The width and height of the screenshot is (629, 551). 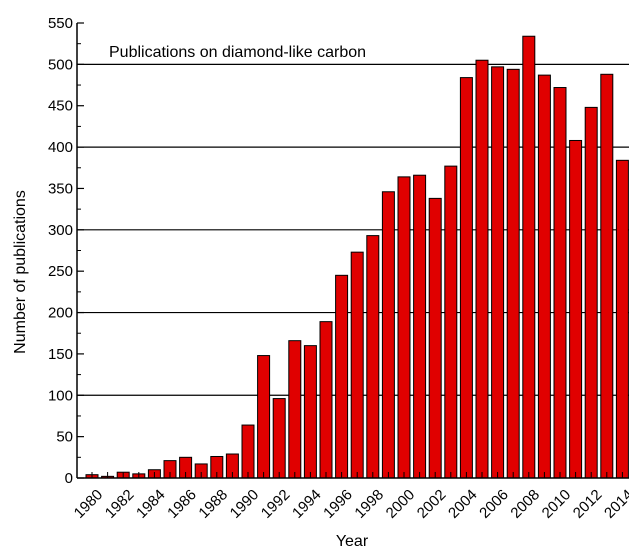 What do you see at coordinates (264, 417) in the screenshot?
I see `bar-1991` at bounding box center [264, 417].